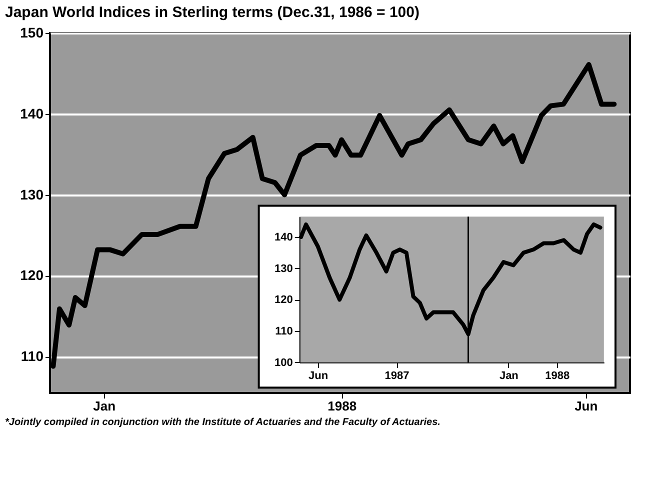 The height and width of the screenshot is (490, 659). Describe the element at coordinates (222, 422) in the screenshot. I see `text: *Jointly compiled in conjunction with the Institute of Actuaries and the Faculty of Actuaries.` at that location.